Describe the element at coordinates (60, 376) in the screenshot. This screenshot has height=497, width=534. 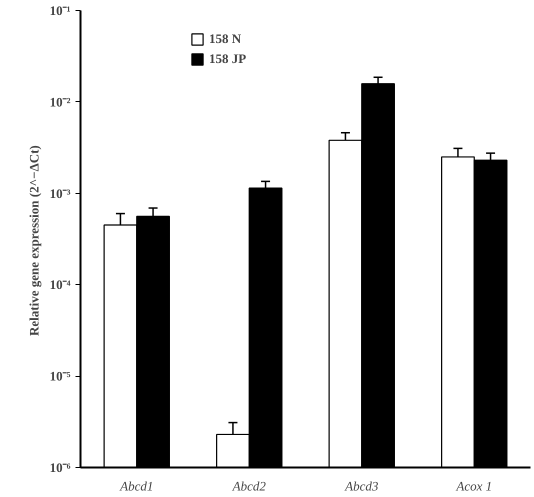
I see `y-tick-label: 10⁻⁵` at that location.